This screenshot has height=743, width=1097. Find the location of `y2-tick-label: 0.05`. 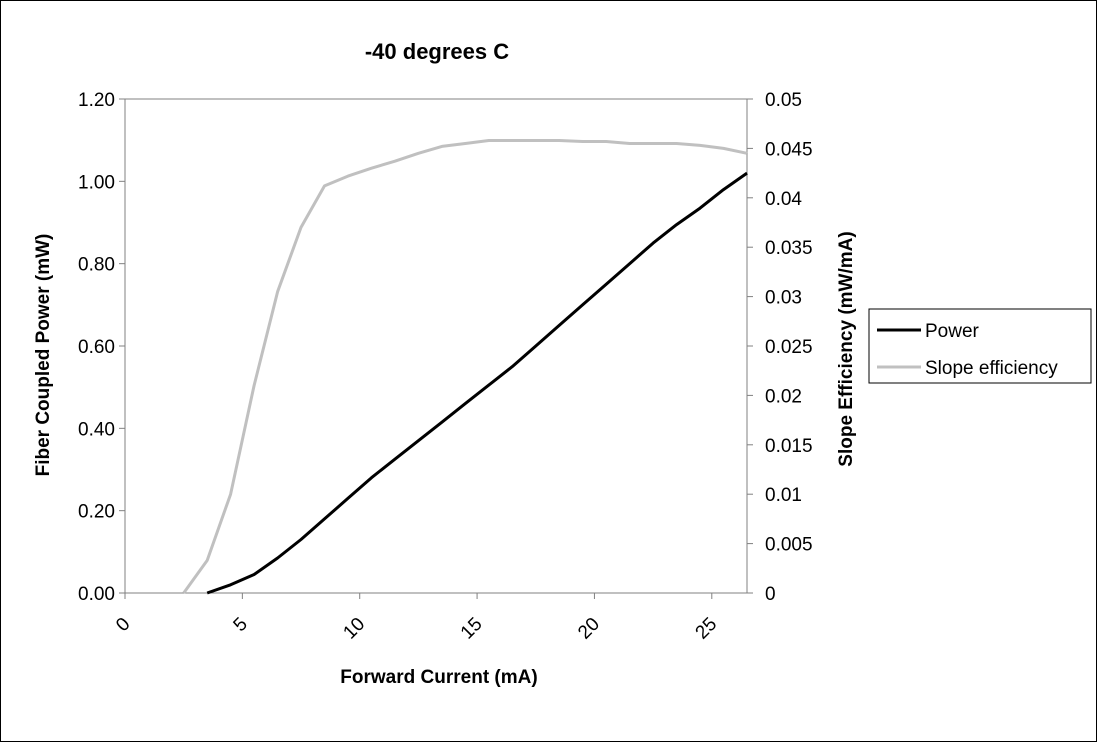

y2-tick-label: 0.05 is located at coordinates (783, 100).